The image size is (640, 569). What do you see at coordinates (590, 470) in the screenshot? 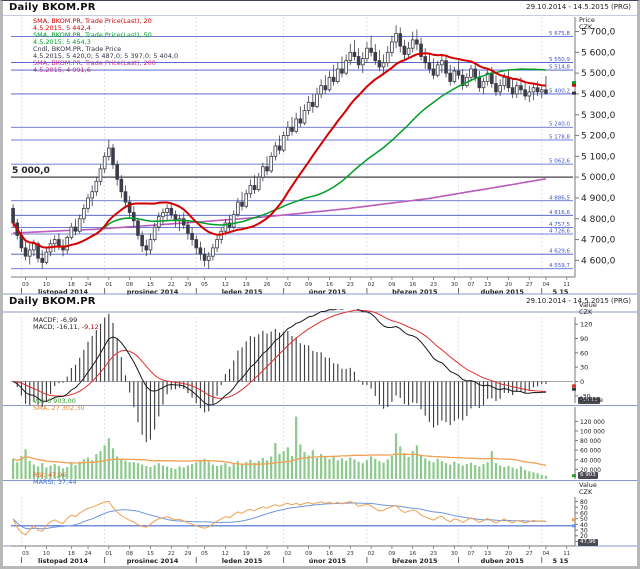
I see `svg-text: 20 000` at bounding box center [590, 470].